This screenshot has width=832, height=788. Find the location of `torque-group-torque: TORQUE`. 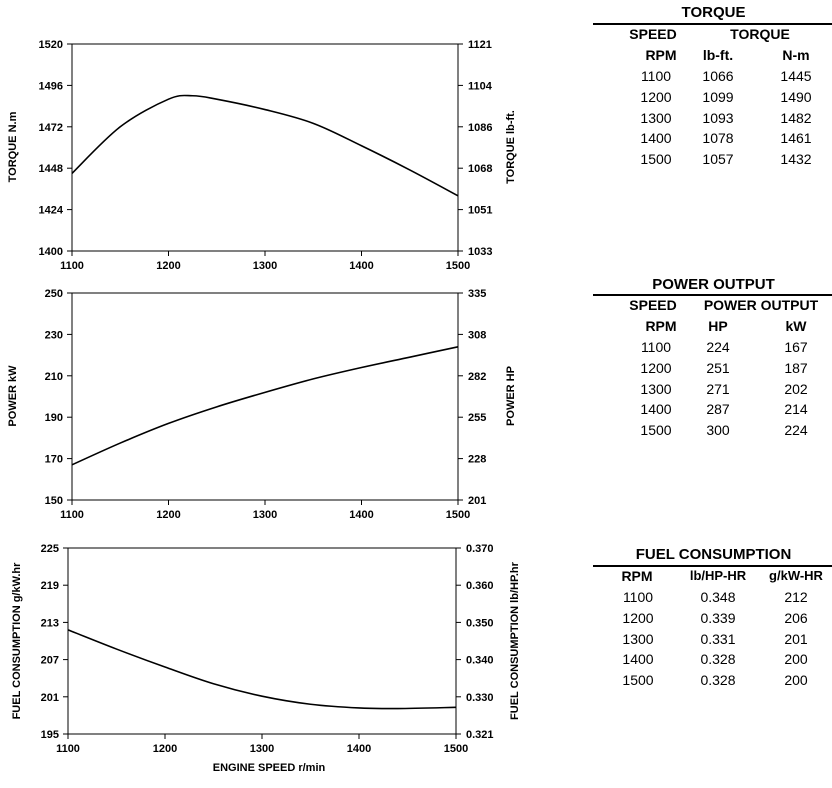

torque-group-torque: TORQUE is located at coordinates (760, 34).